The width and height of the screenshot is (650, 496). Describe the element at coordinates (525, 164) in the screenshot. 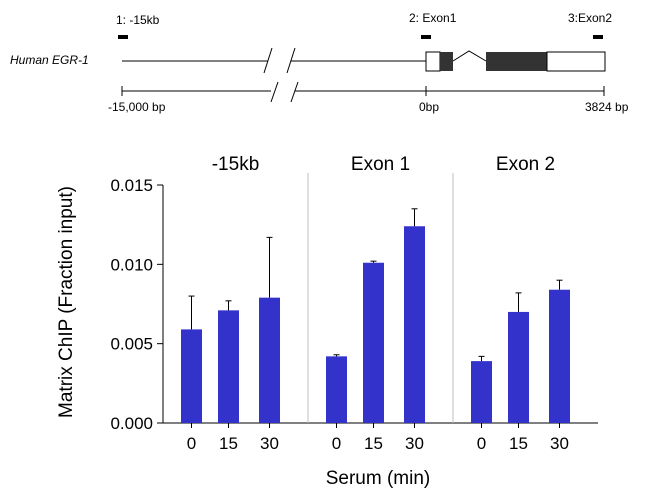

I see `panel-title: Exon 2` at that location.